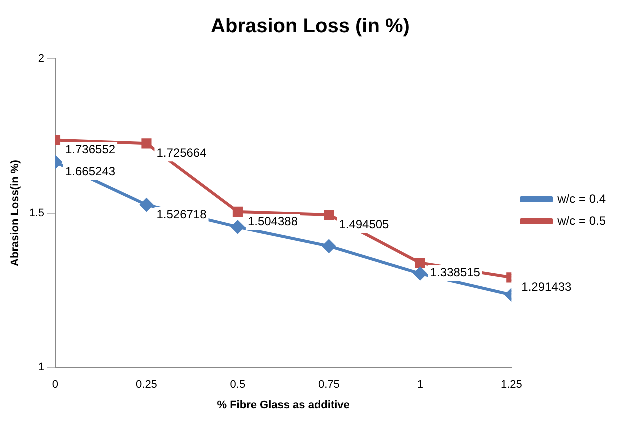  I want to click on y-tick-label: 2, so click(41, 59).